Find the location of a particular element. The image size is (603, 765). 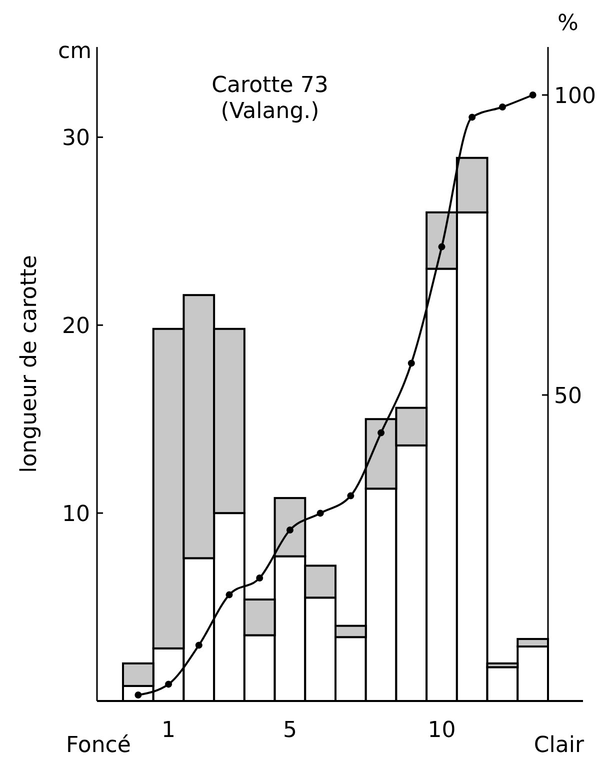

x-tick-label: 1 is located at coordinates (169, 730).